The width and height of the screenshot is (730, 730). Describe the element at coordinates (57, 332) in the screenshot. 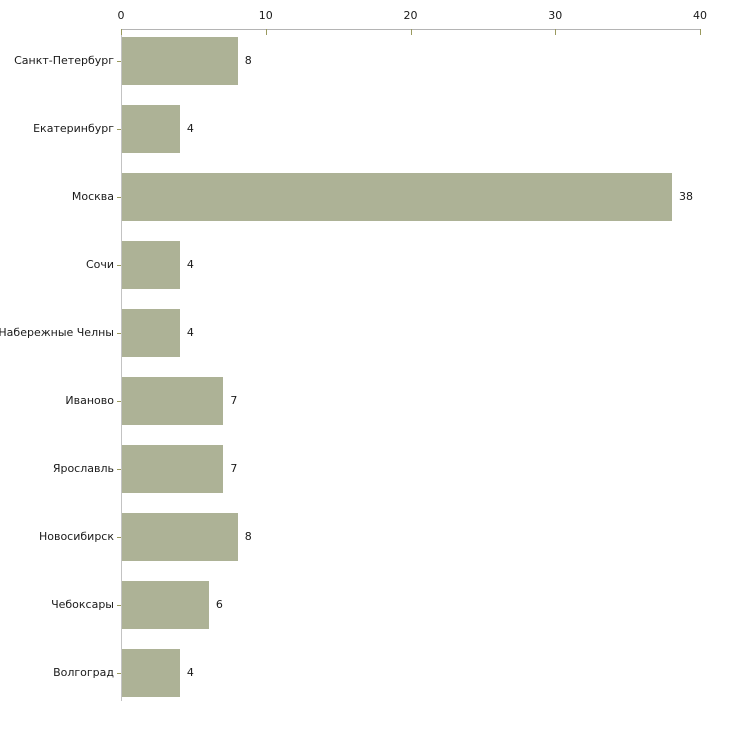

I see `y-axis-category-label: Набережные Челны` at that location.